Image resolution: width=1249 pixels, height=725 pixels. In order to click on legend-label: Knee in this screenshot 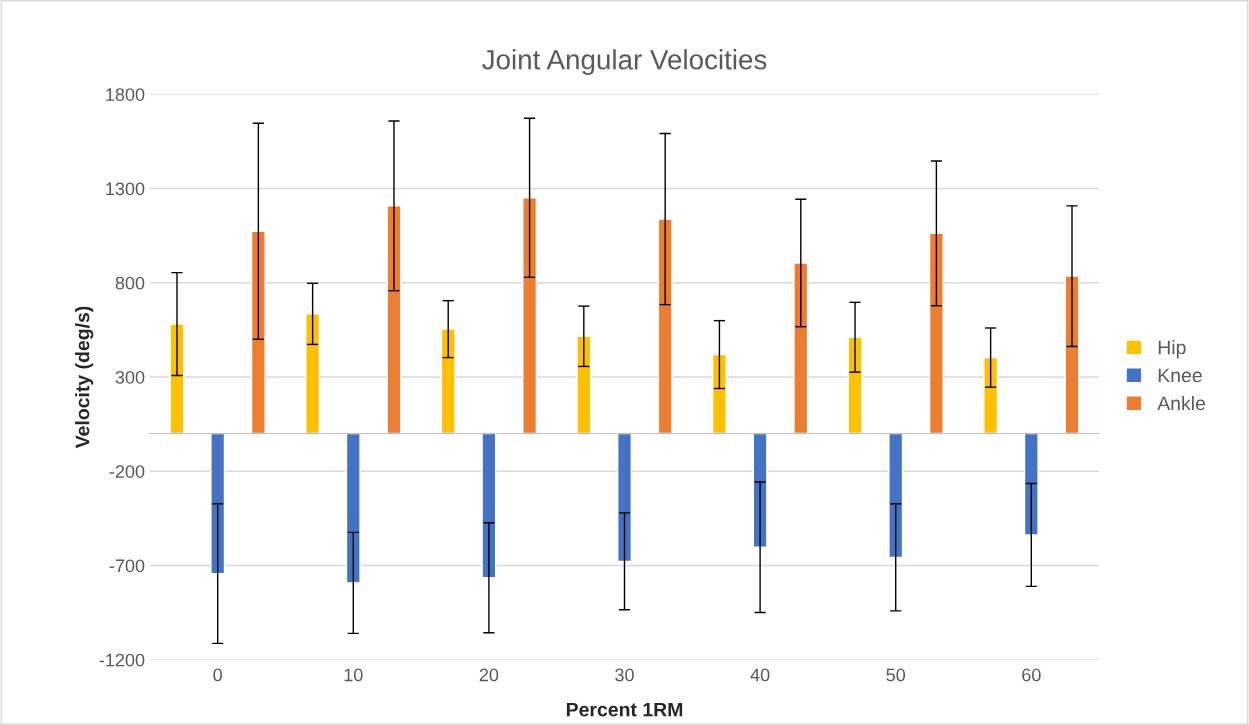, I will do `click(1180, 375)`.